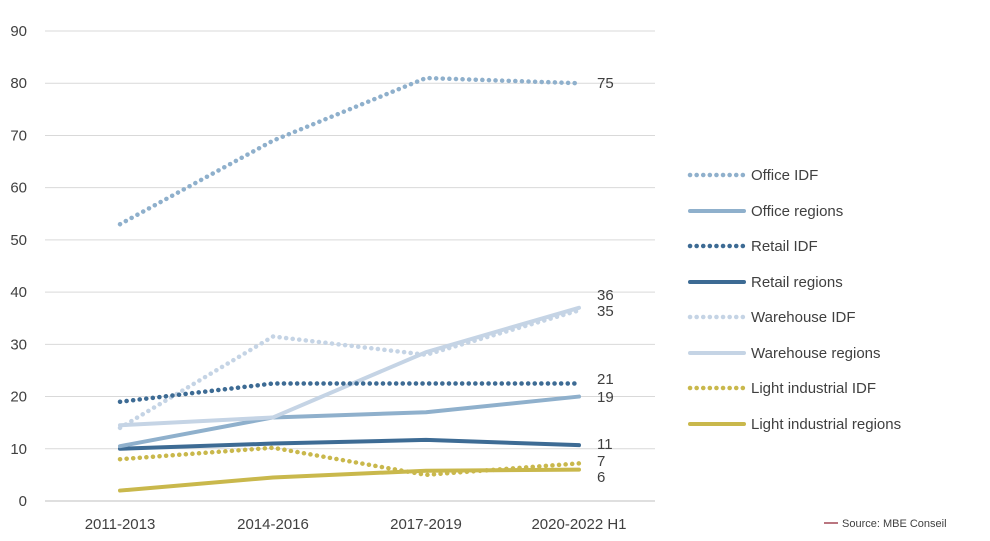 The image size is (990, 541). I want to click on y-tick-label: 20, so click(18, 397).